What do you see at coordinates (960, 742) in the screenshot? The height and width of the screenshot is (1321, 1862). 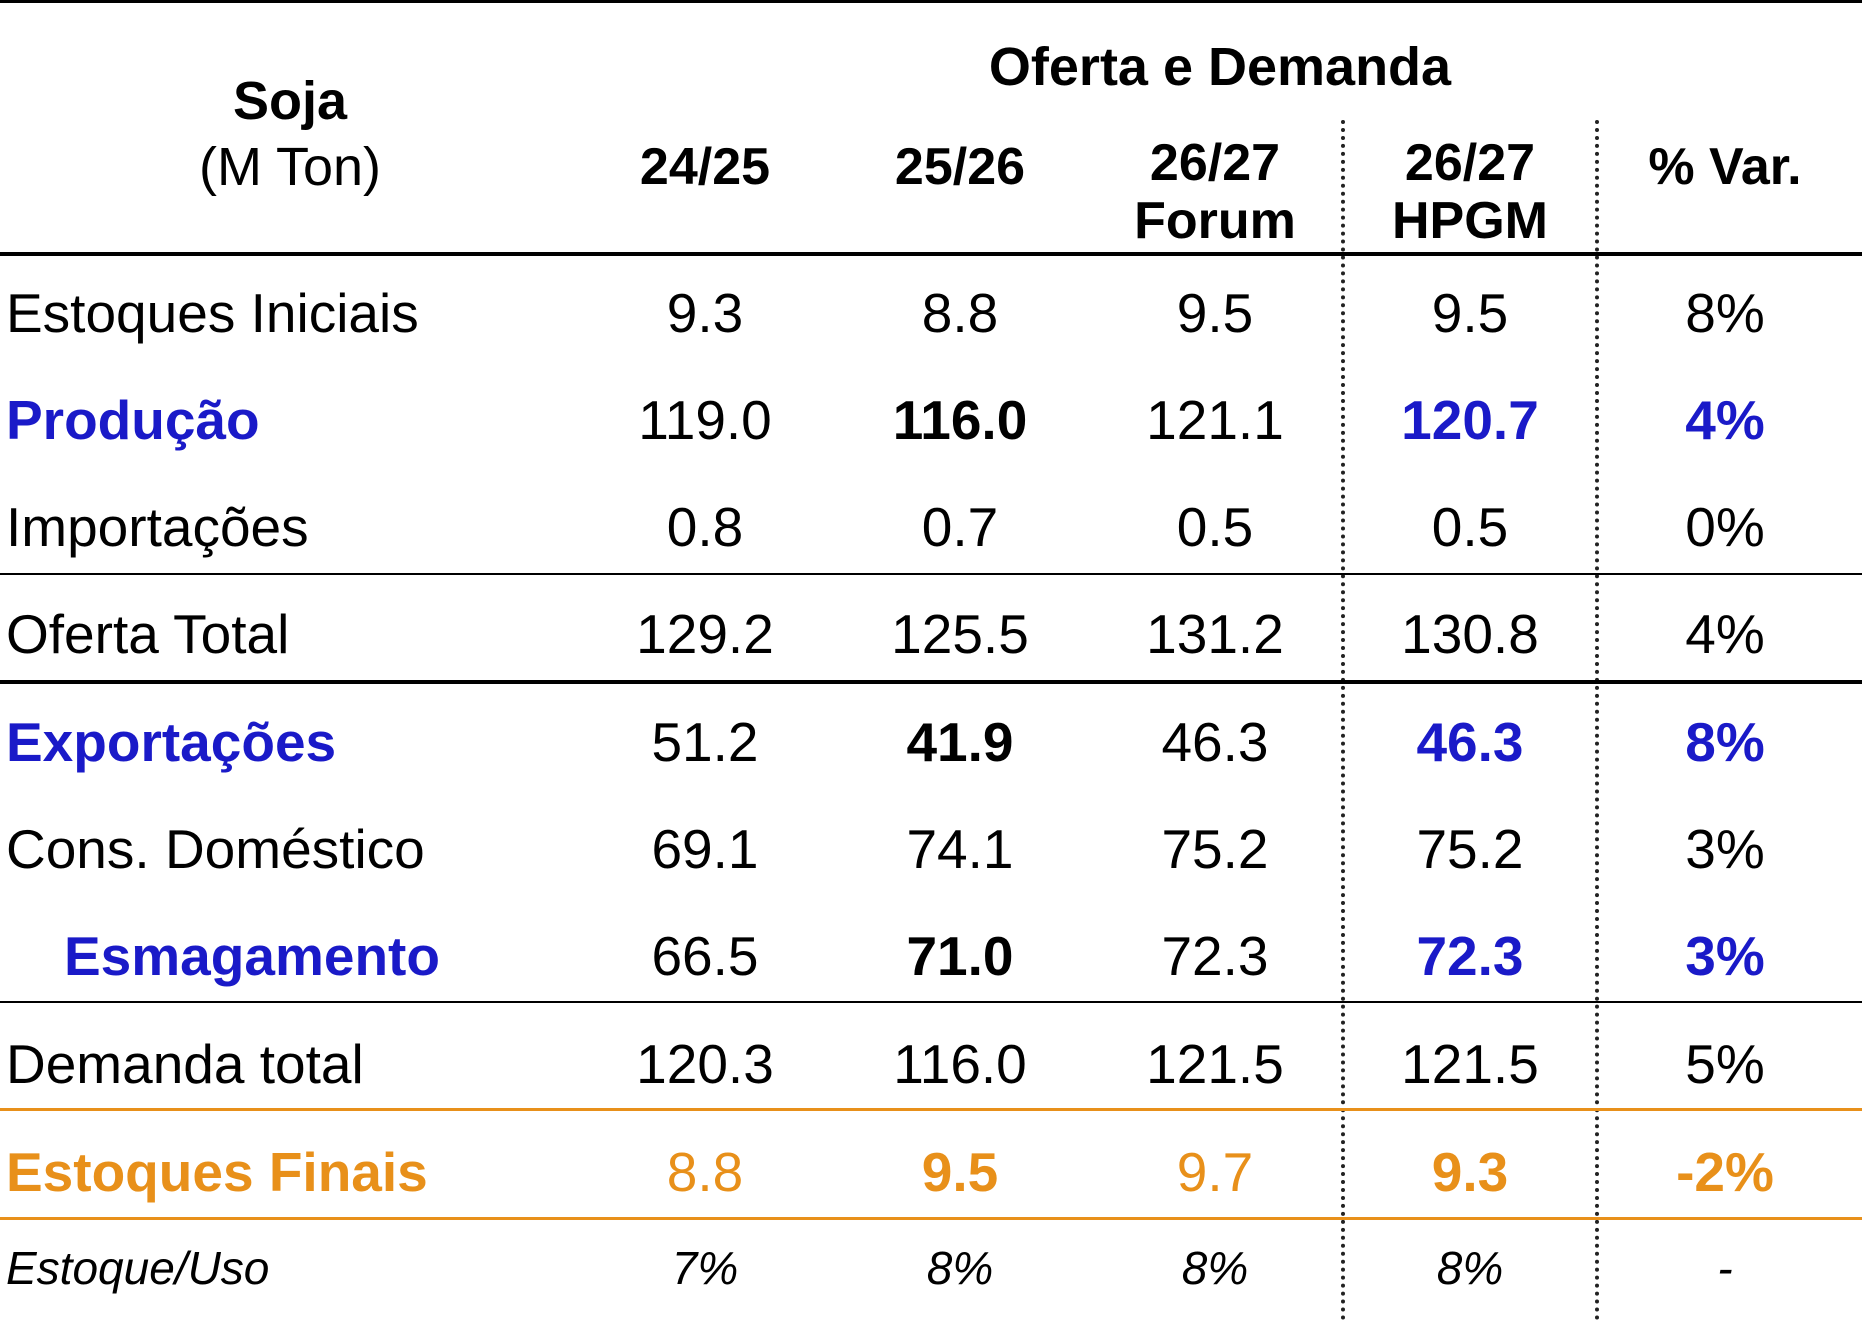 I see `cell: 41.9` at bounding box center [960, 742].